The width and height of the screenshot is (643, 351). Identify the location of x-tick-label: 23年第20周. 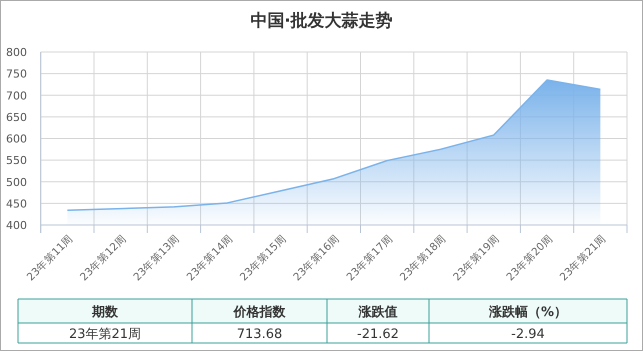
(530, 258).